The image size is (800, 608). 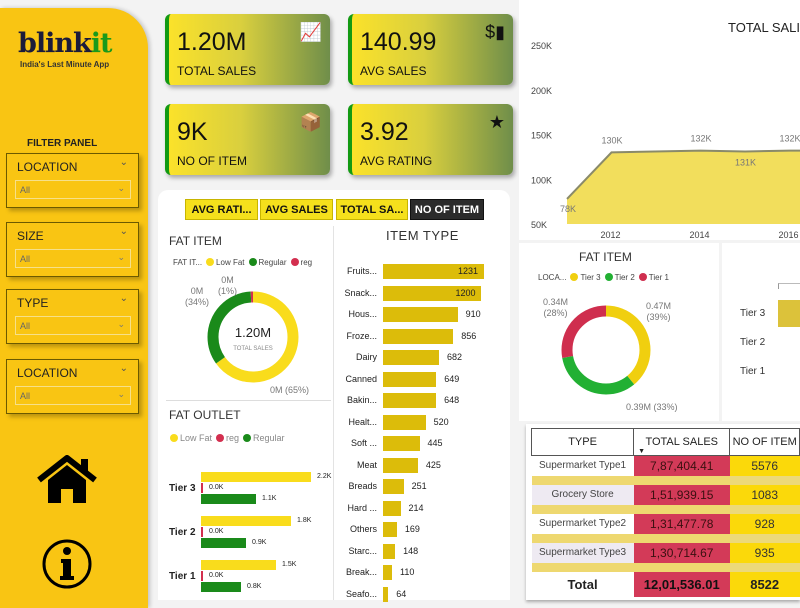 What do you see at coordinates (541, 180) in the screenshot?
I see `y-tick-label: 100K` at bounding box center [541, 180].